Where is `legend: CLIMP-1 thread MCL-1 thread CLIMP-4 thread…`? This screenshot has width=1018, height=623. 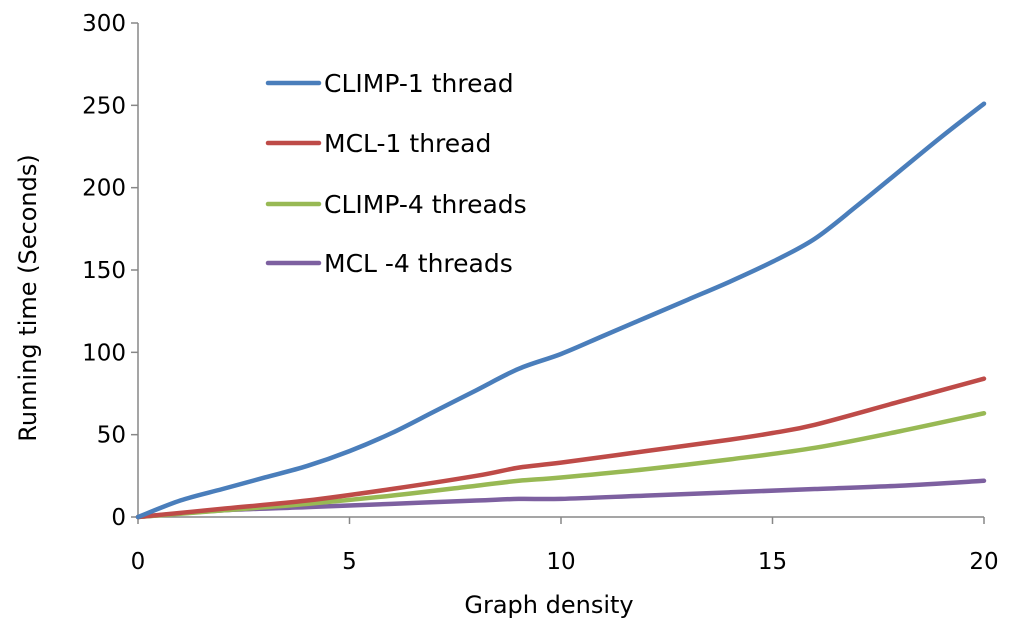
legend: CLIMP-1 thread MCL-1 thread CLIMP-4 thread… is located at coordinates (396, 173).